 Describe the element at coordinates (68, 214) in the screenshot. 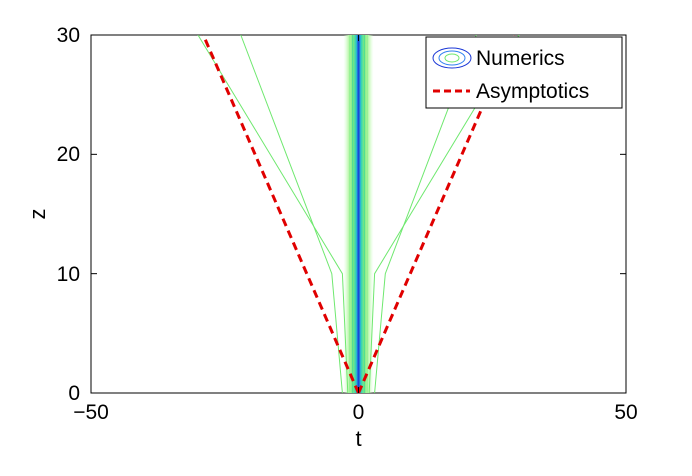

I see `y-tick-labels: 0 10 20 30` at that location.